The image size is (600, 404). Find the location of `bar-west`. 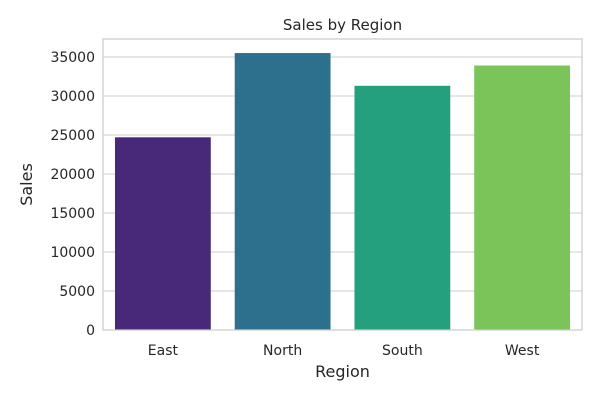

bar-west is located at coordinates (522, 198).